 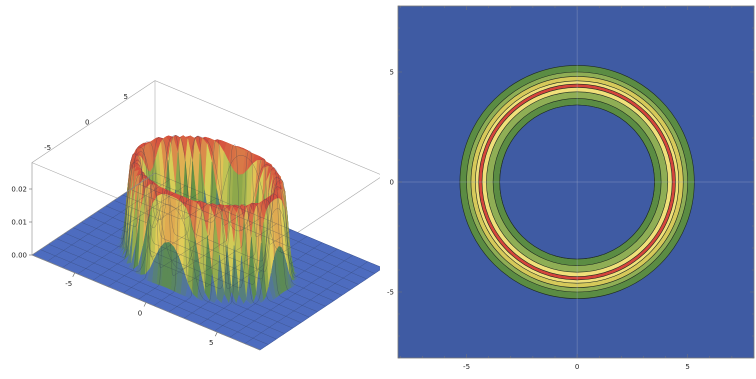 I want to click on z-tick-label: 0.02, so click(x=19, y=190).